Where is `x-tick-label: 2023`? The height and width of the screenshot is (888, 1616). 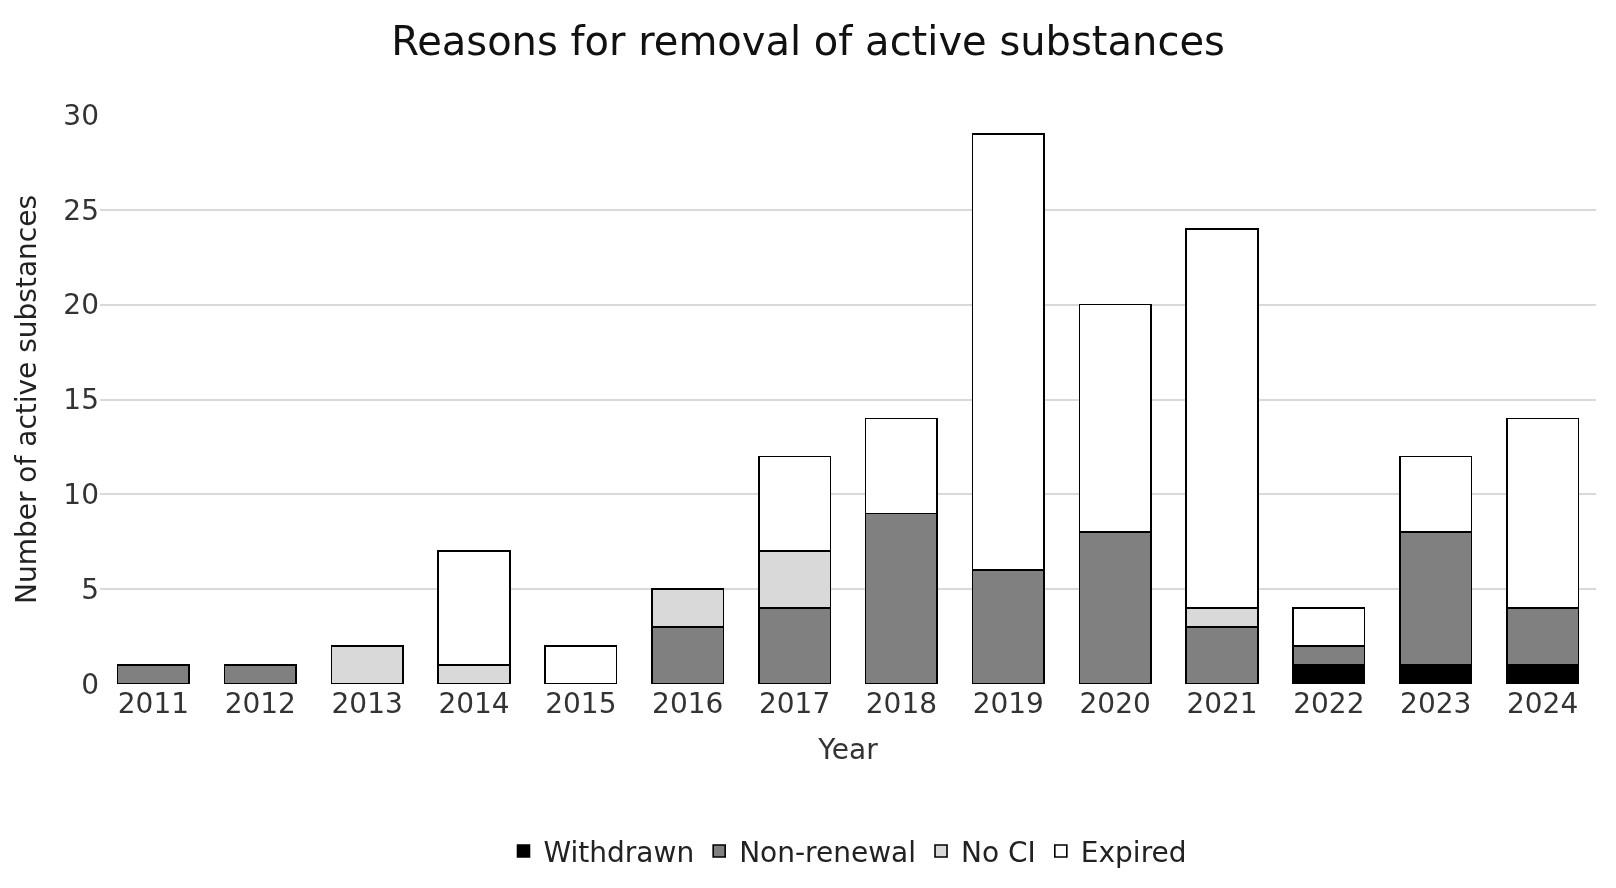
x-tick-label: 2023 is located at coordinates (1436, 703).